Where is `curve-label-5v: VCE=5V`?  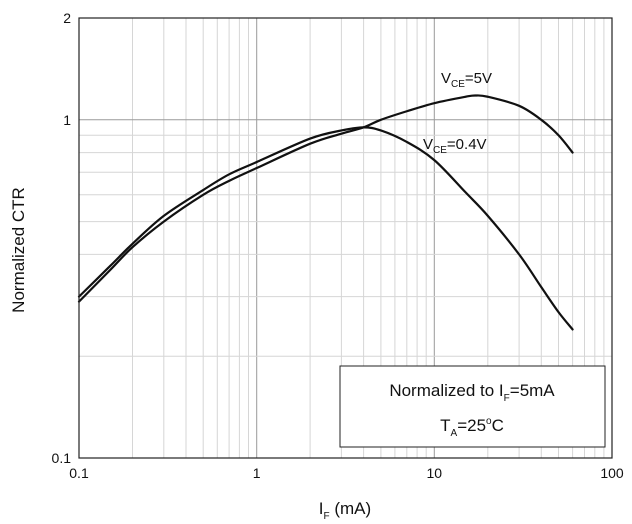 curve-label-5v: VCE=5V is located at coordinates (466, 80).